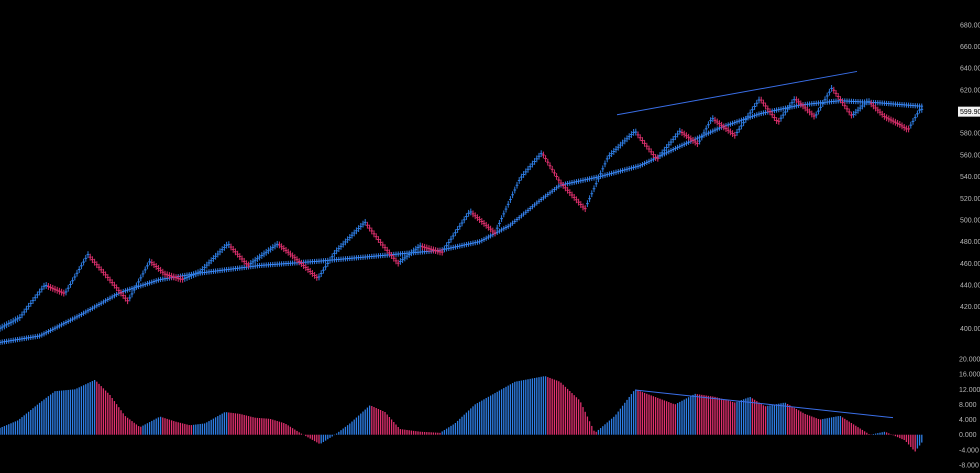 The width and height of the screenshot is (980, 473). Describe the element at coordinates (970, 285) in the screenshot. I see `price-axis-tick-label: 440.00` at that location.